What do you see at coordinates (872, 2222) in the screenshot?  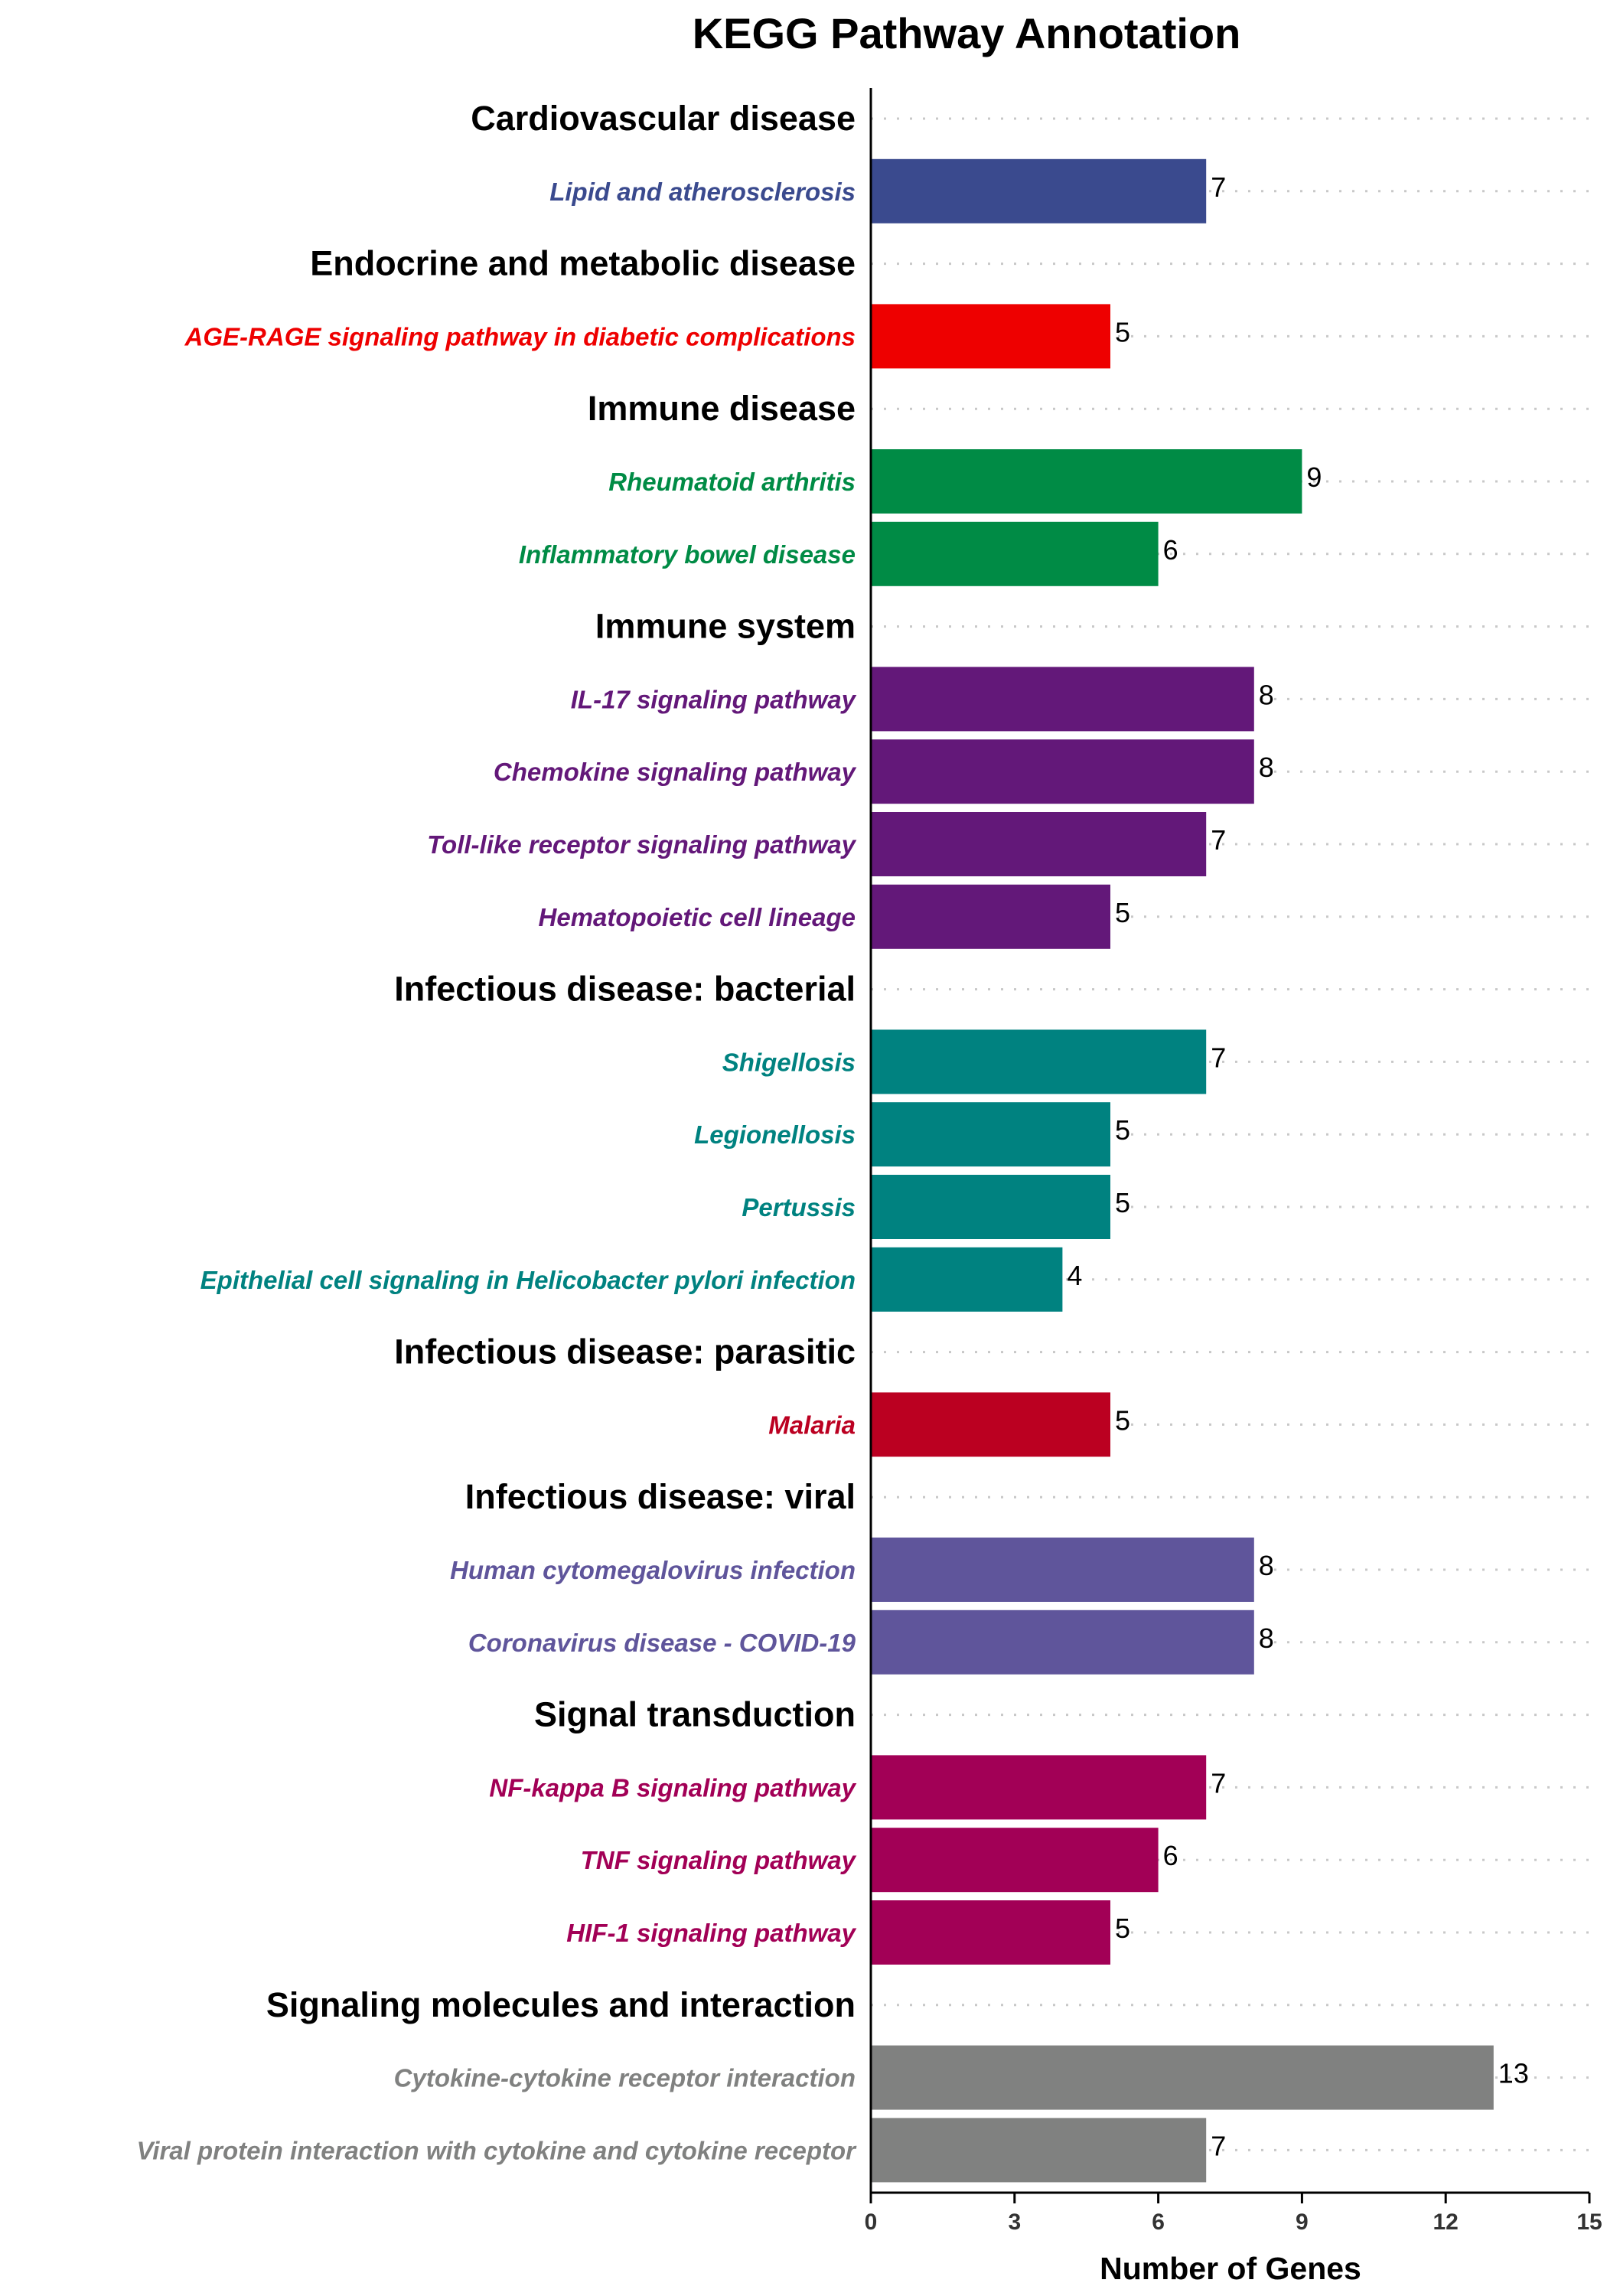 I see `x-tick-label: 0` at bounding box center [872, 2222].